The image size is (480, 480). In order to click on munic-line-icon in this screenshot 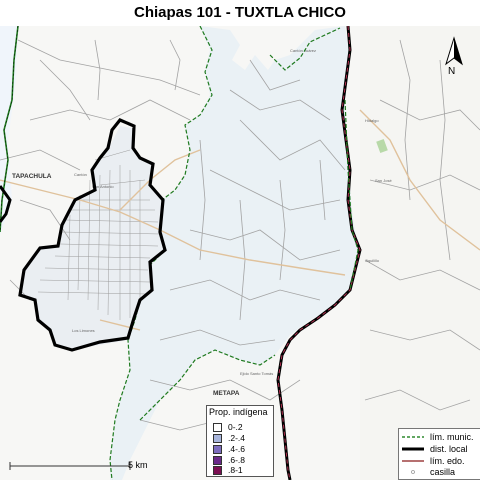, I will do `click(413, 436)`.